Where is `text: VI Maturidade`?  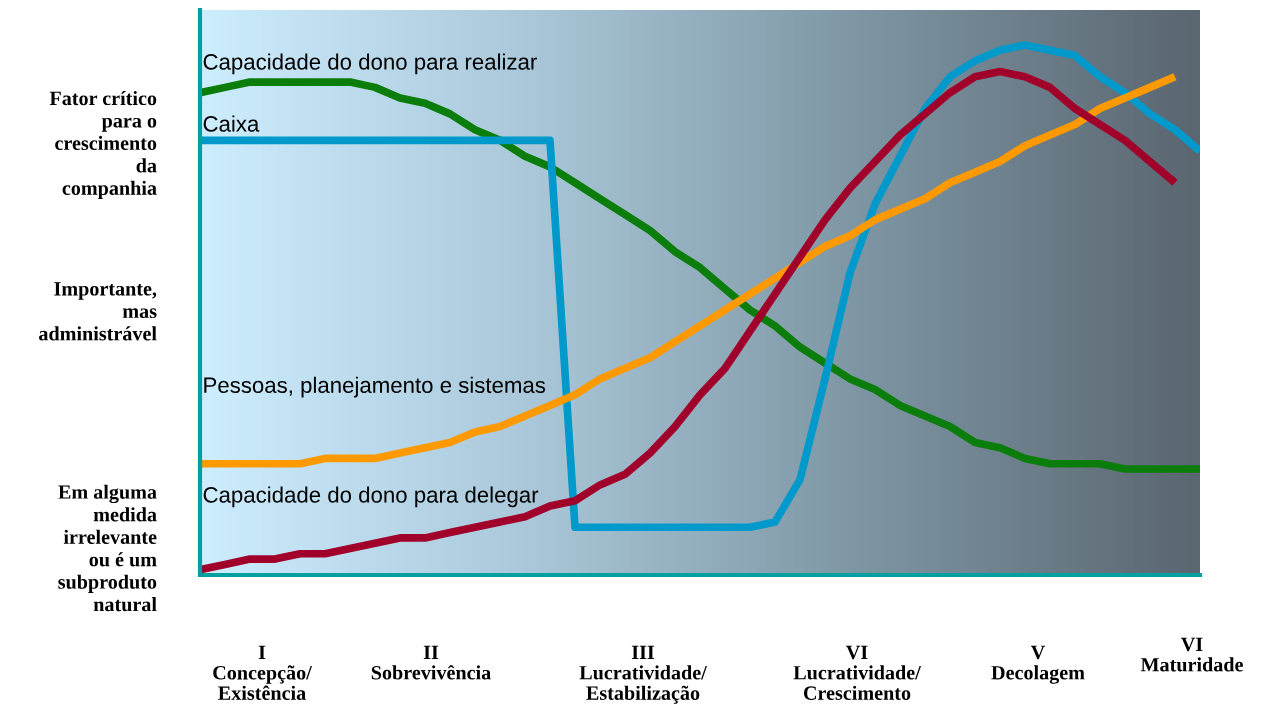
text: VI Maturidade is located at coordinates (1191, 654).